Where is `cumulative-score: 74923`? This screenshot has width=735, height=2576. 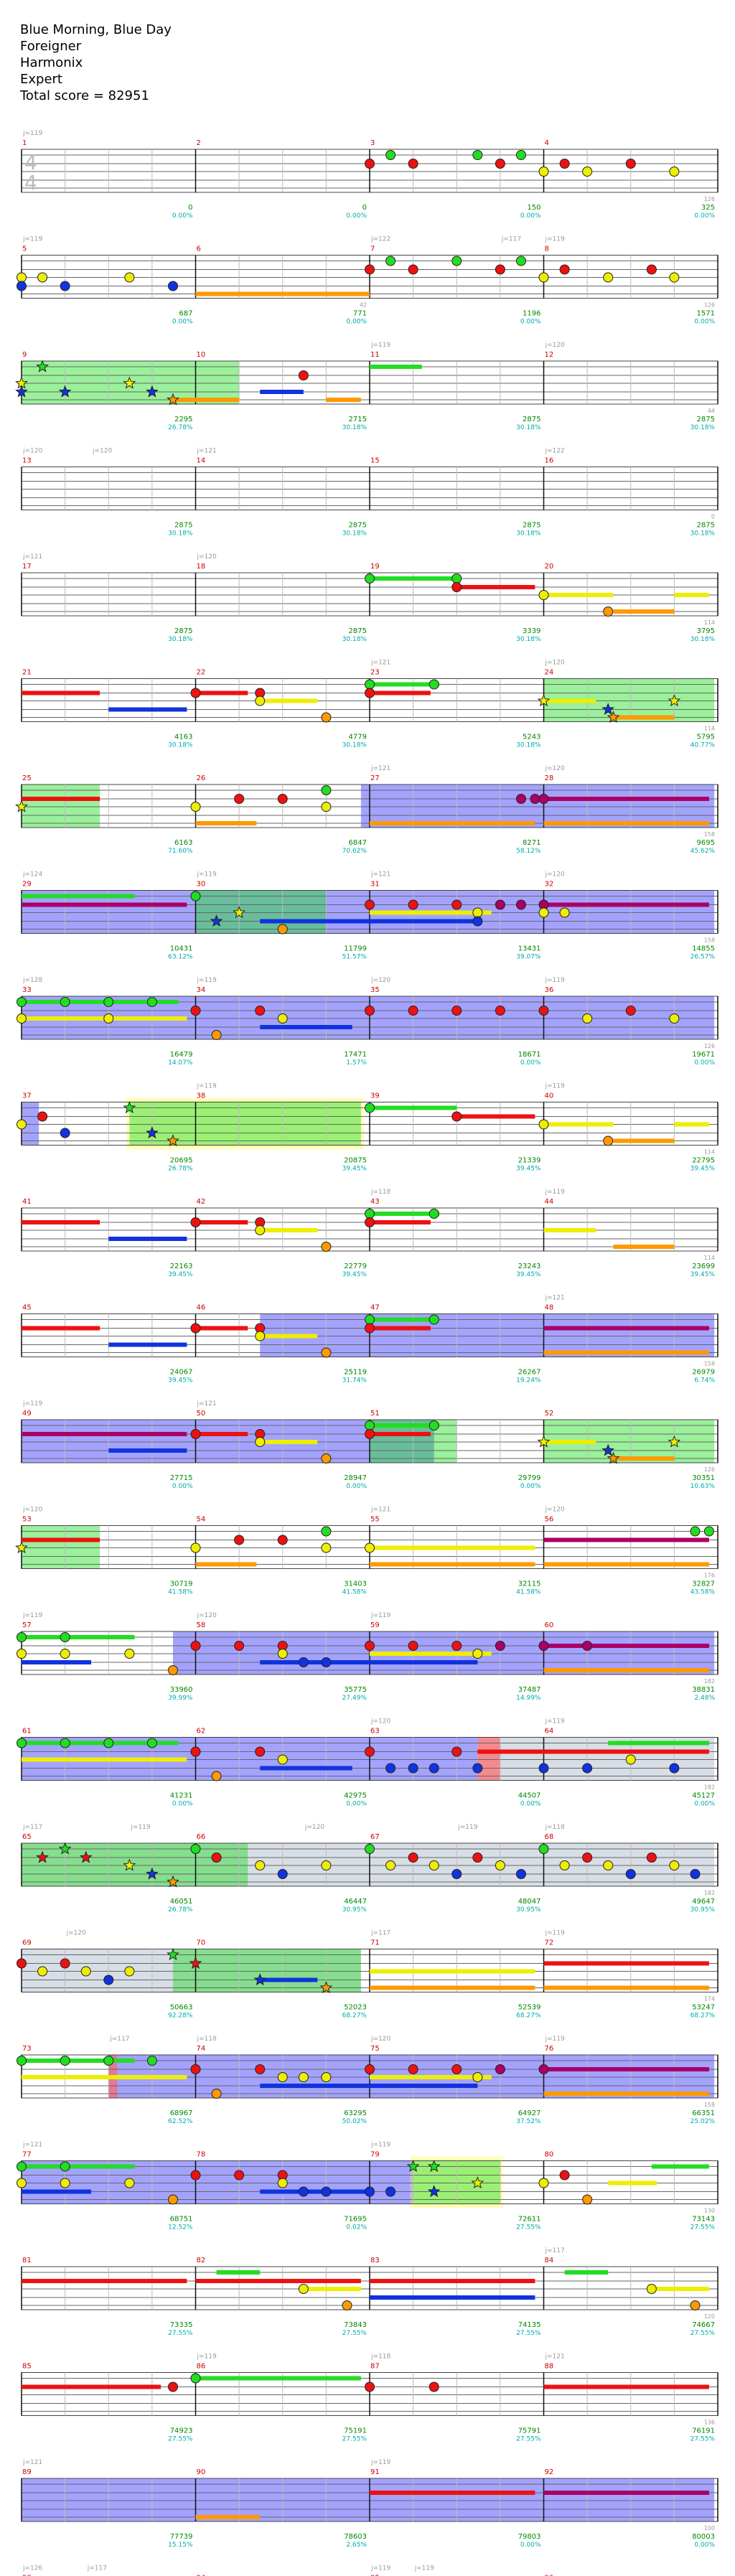 cumulative-score: 74923 is located at coordinates (181, 2431).